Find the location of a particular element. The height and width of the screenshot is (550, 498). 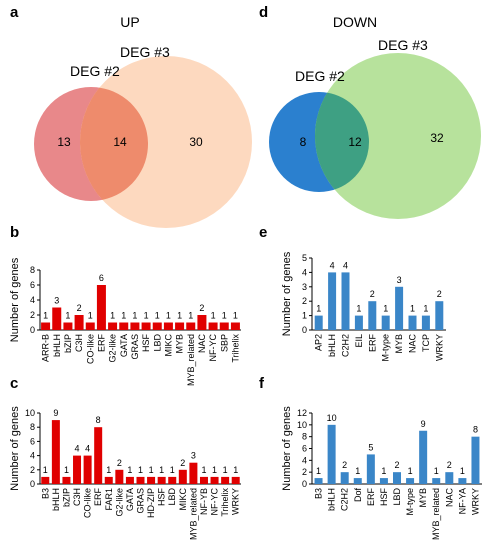

panel-letter-c: c is located at coordinates (14, 383).